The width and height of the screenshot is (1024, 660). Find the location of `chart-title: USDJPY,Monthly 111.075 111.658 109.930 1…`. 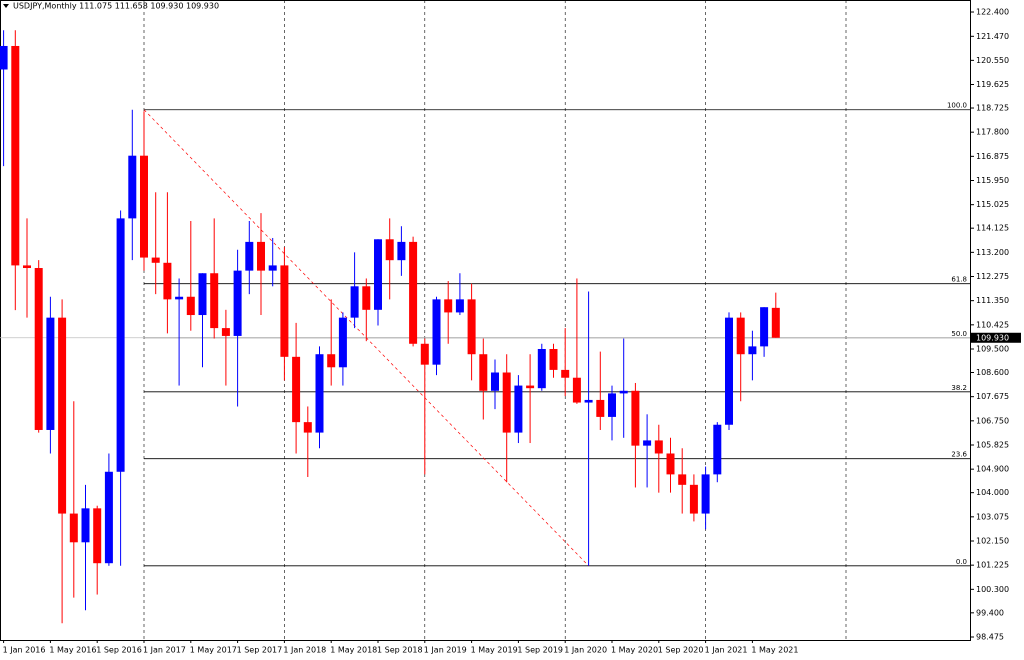

chart-title: USDJPY,Monthly 111.075 111.658 109.930 1… is located at coordinates (116, 6).